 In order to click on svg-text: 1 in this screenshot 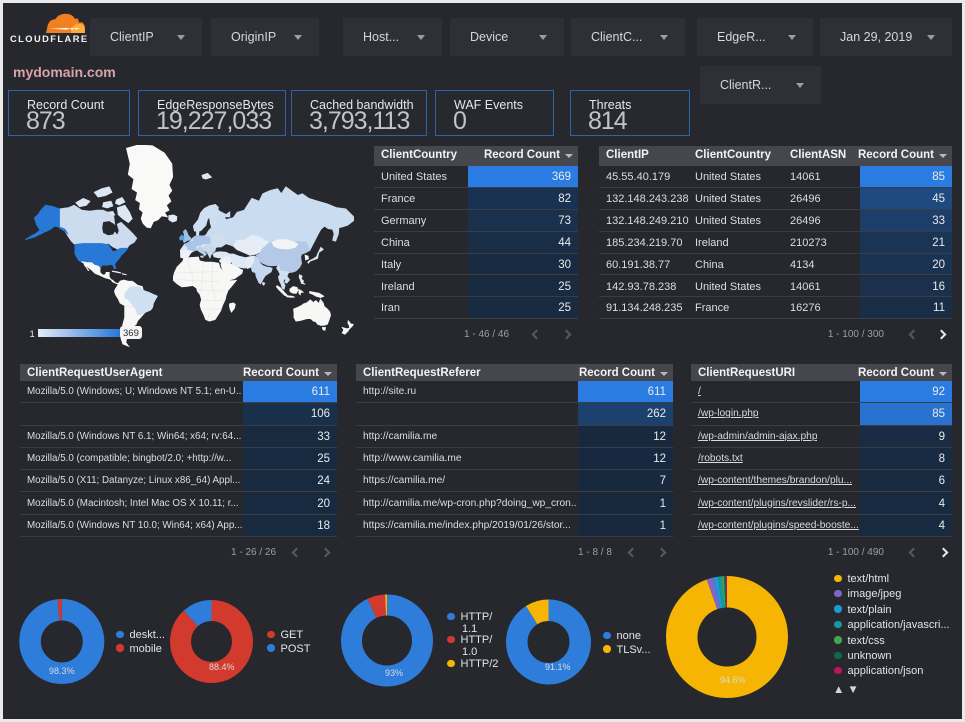, I will do `click(32, 334)`.